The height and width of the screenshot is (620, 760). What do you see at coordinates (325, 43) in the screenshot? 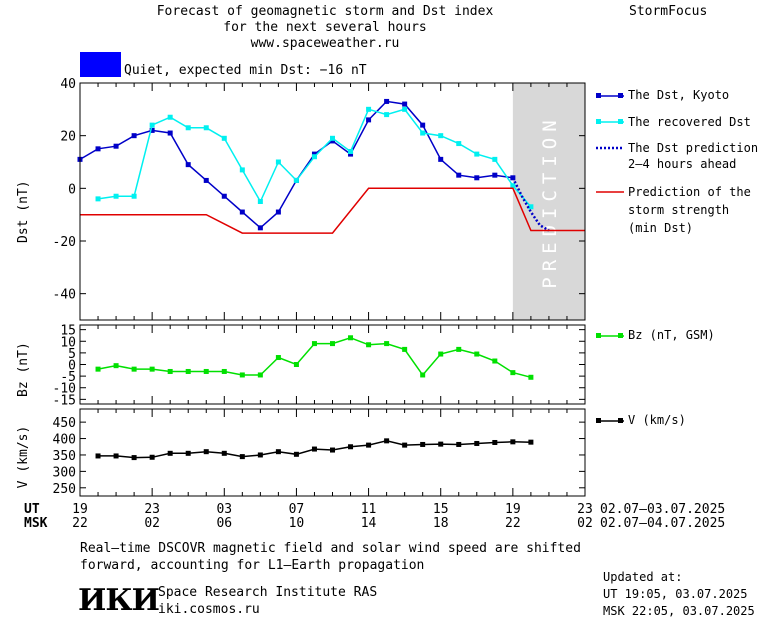
I see `chart-title-url: www.spaceweather.ru` at bounding box center [325, 43].